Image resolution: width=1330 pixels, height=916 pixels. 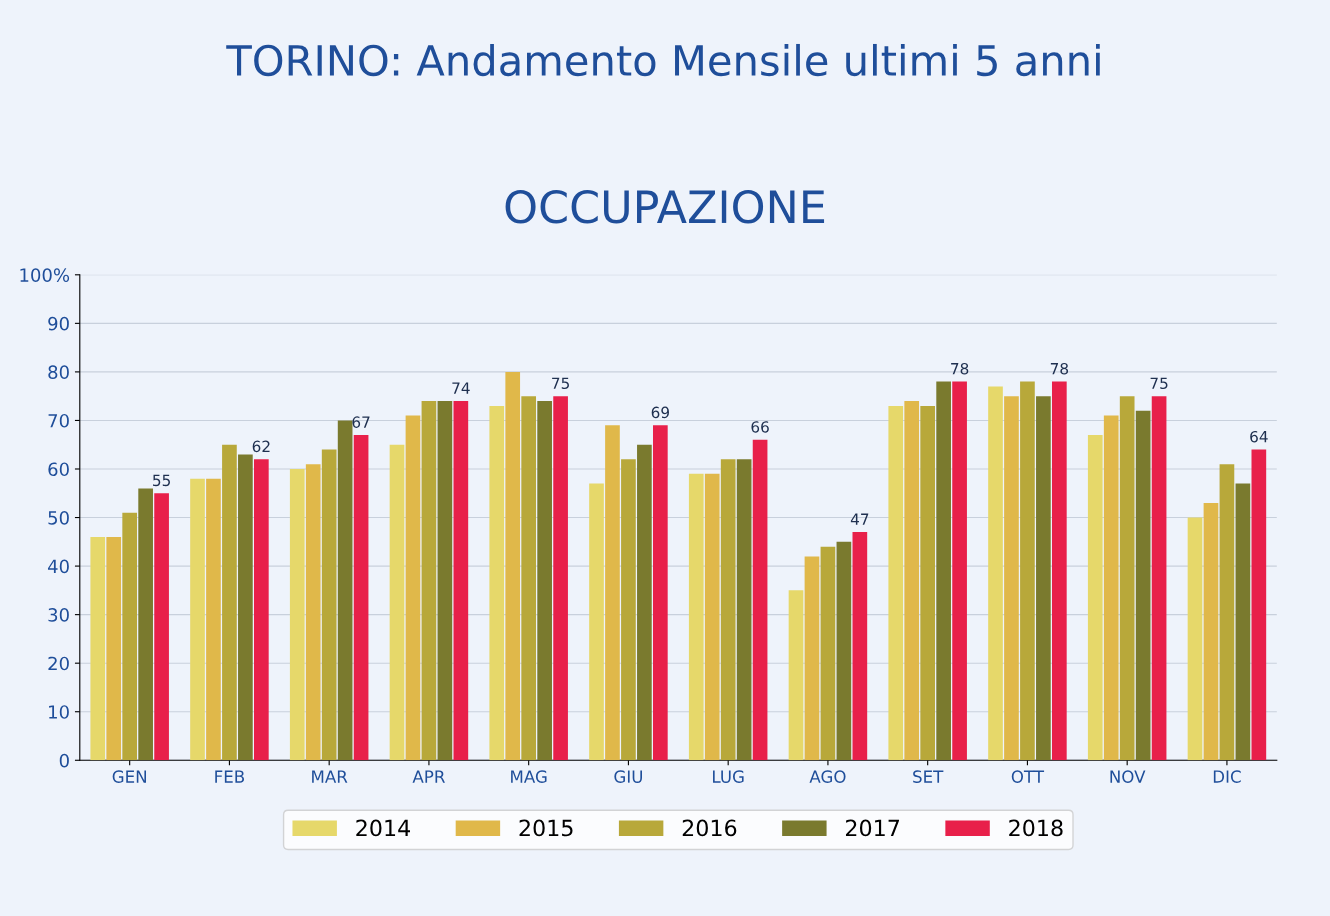 What do you see at coordinates (709, 828) in the screenshot?
I see `legend-label: 2016` at bounding box center [709, 828].